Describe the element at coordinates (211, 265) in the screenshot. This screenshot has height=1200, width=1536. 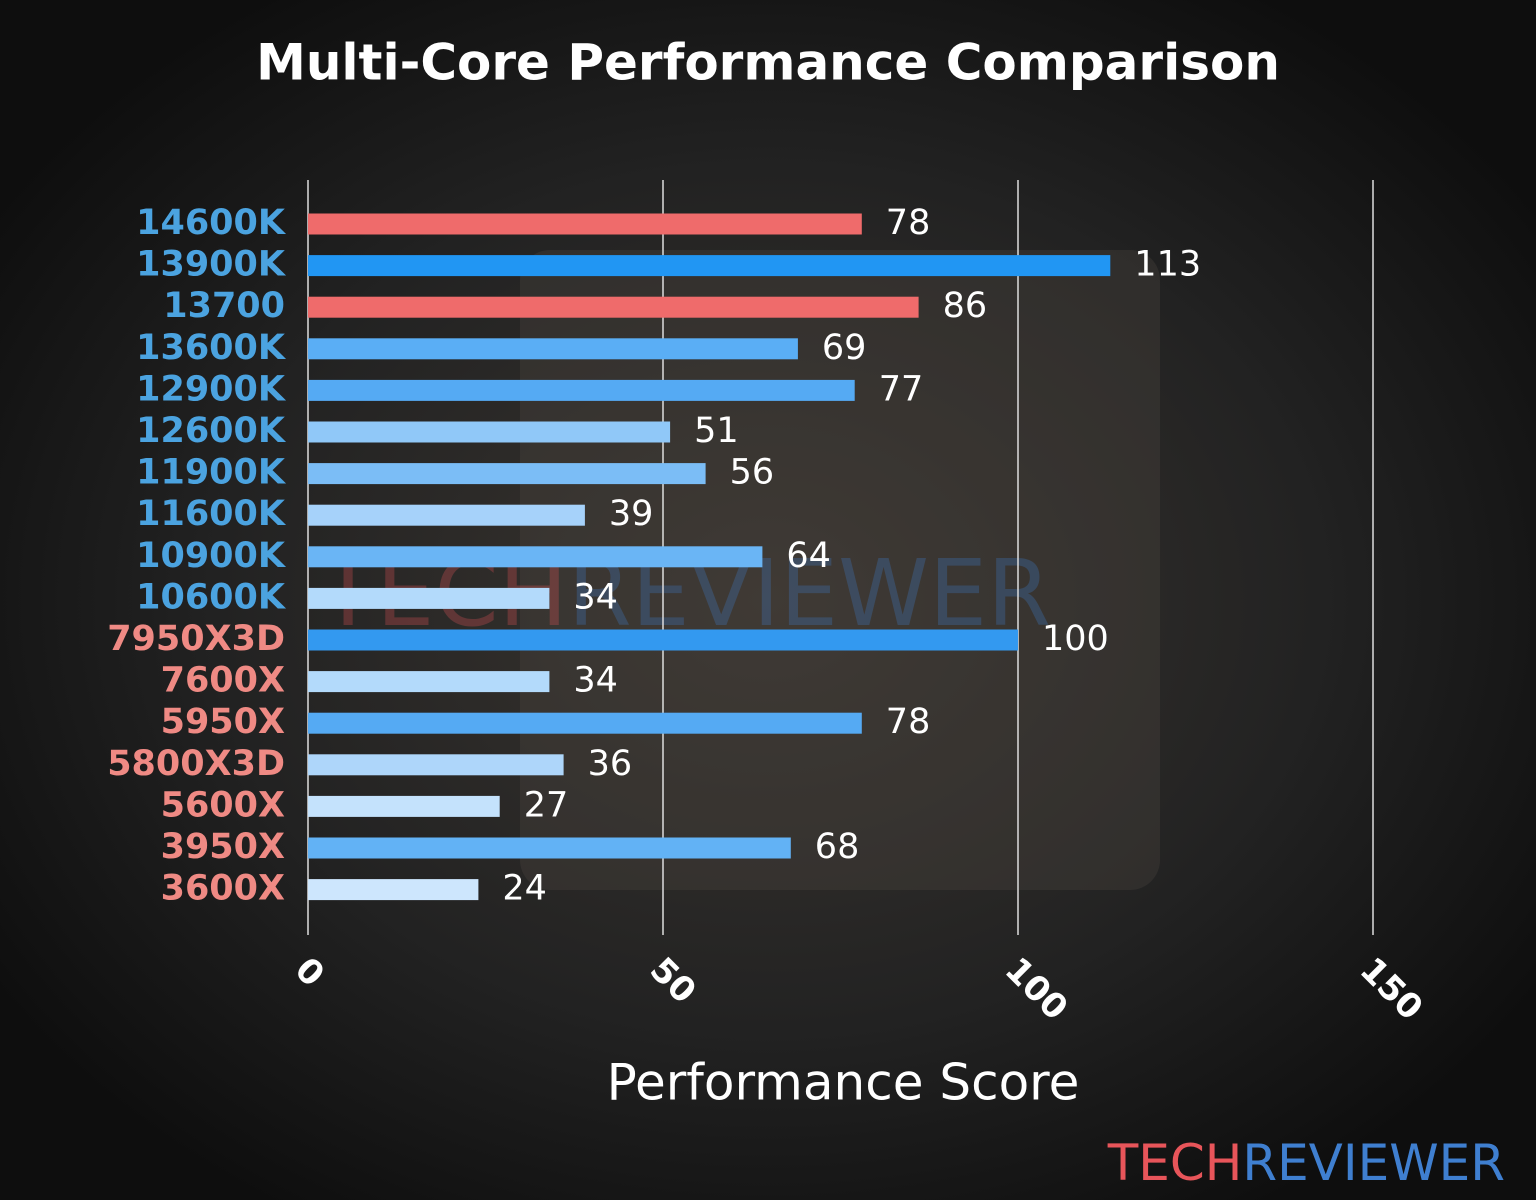
I see `y-tick-label: 13900K` at that location.